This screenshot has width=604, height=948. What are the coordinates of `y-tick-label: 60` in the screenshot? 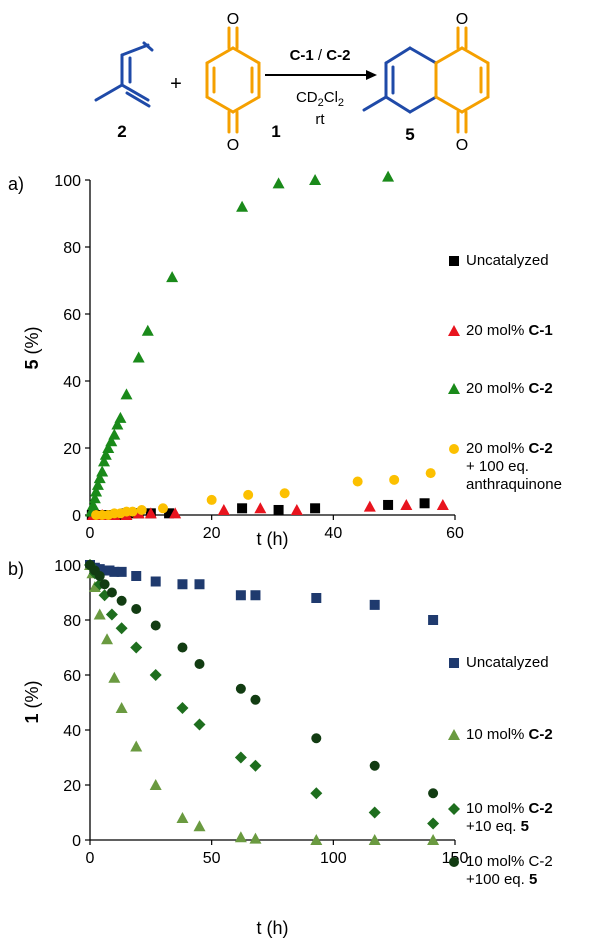 It's located at (72, 676).